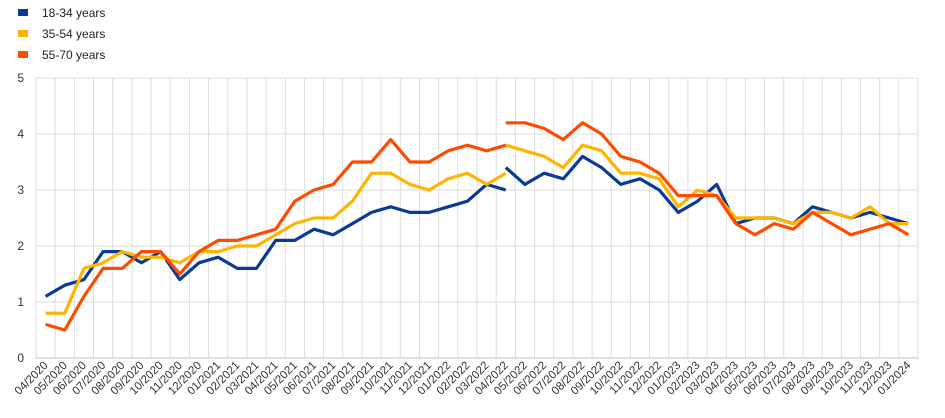 This screenshot has height=418, width=945. I want to click on y-tick-label: 2, so click(20, 246).